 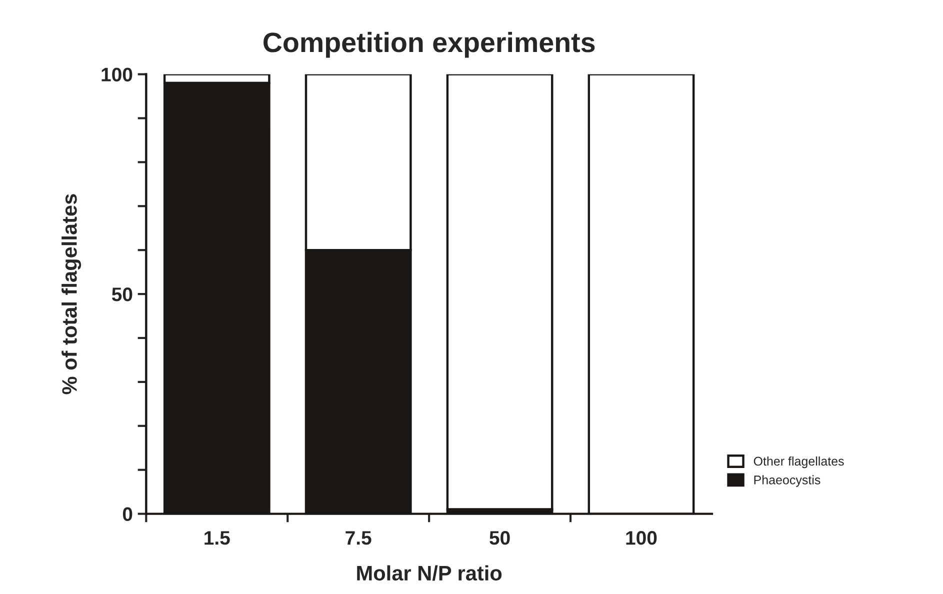 What do you see at coordinates (127, 514) in the screenshot?
I see `y-tick-label: 0` at bounding box center [127, 514].